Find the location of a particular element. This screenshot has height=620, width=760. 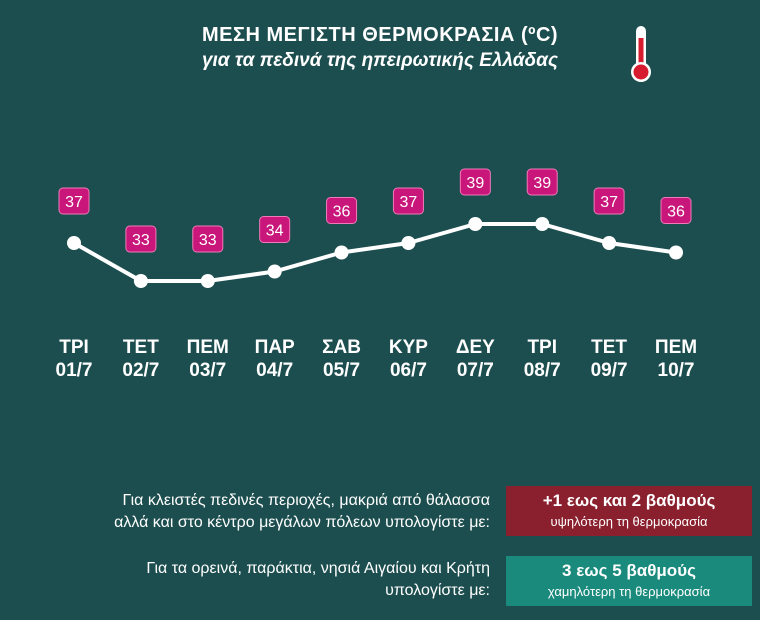

x-tick-date: 02/7 is located at coordinates (141, 370).